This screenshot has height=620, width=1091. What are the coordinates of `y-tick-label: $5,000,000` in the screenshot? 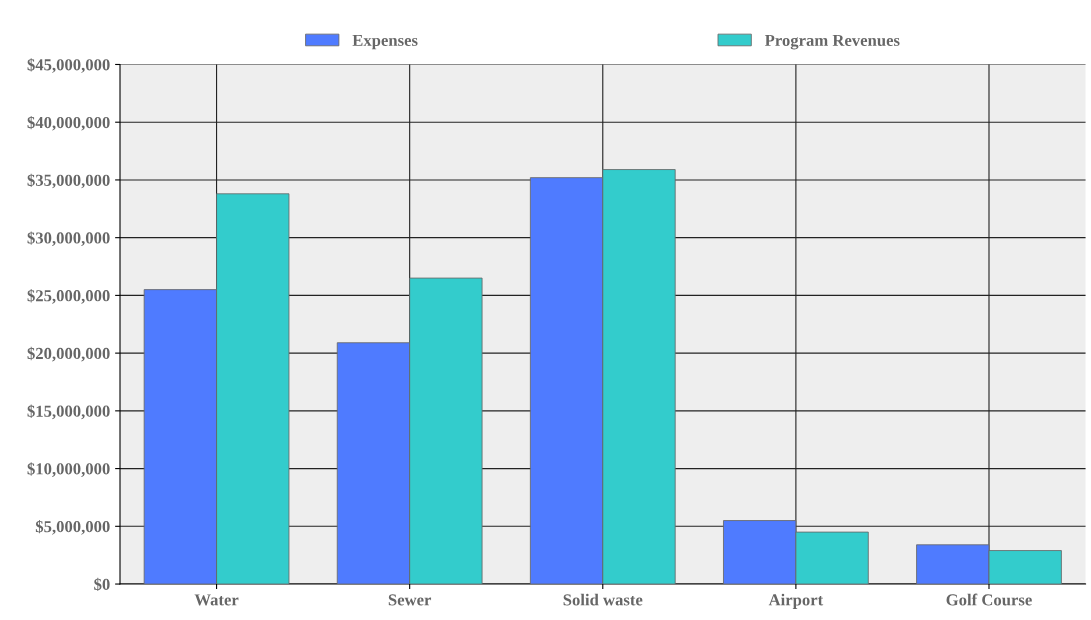 It's located at (72, 527).